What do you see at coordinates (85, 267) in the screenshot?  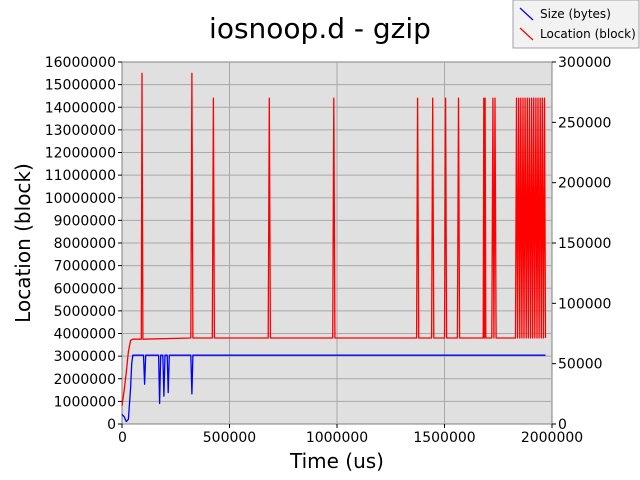 I see `y-left-tick-label: 7000000` at bounding box center [85, 267].